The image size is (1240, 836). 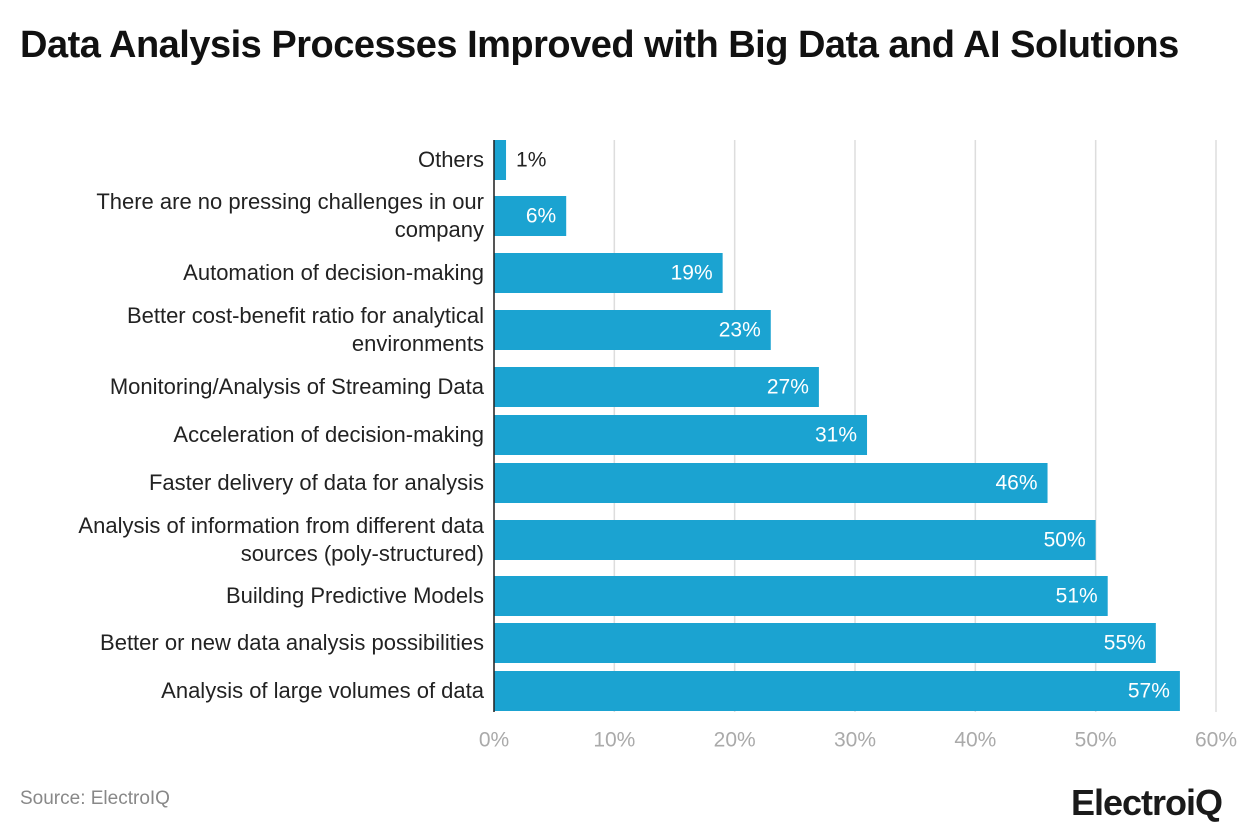 What do you see at coordinates (1065, 540) in the screenshot?
I see `value-label: 50%` at bounding box center [1065, 540].